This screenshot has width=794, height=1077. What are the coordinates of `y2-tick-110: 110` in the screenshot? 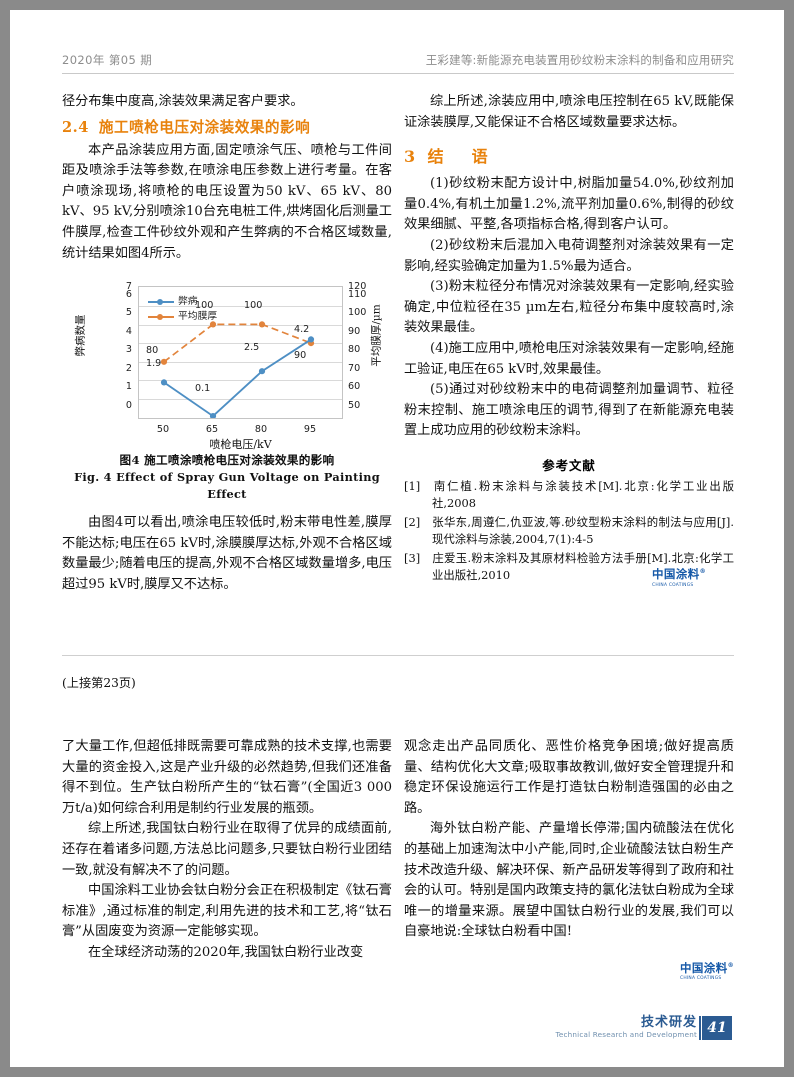 It's located at (357, 295).